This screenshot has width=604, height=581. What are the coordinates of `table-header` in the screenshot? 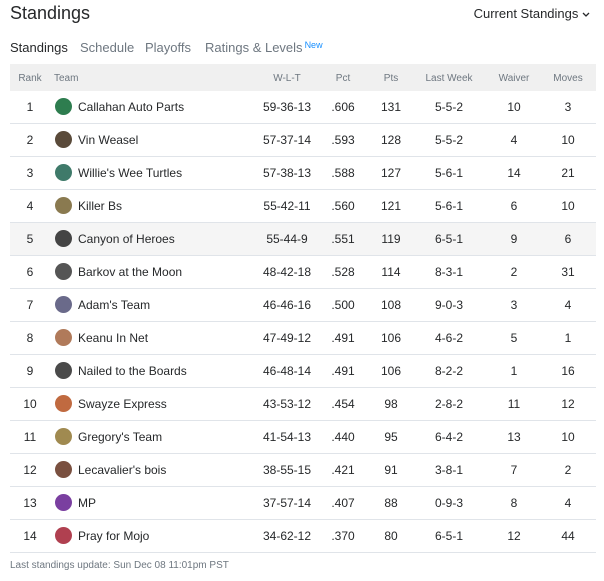 It's located at (303, 77).